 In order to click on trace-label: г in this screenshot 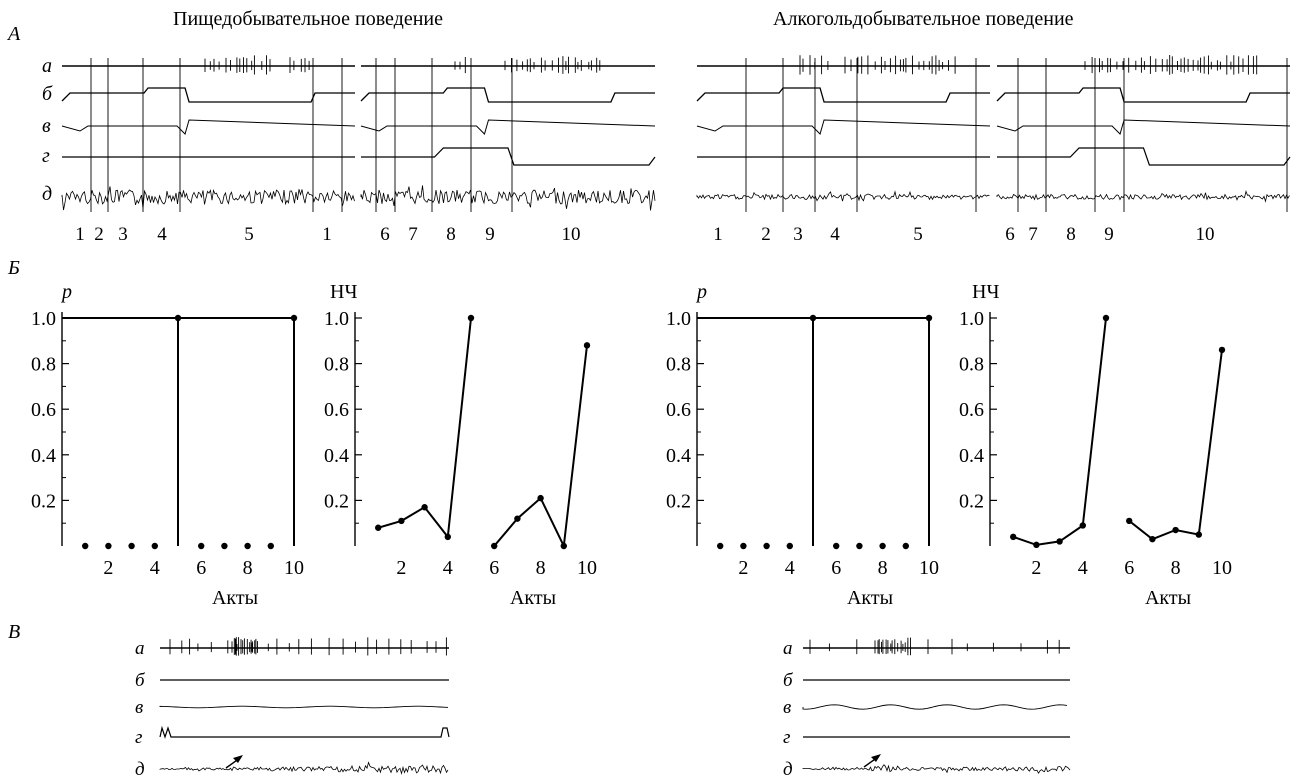, I will do `click(138, 737)`.